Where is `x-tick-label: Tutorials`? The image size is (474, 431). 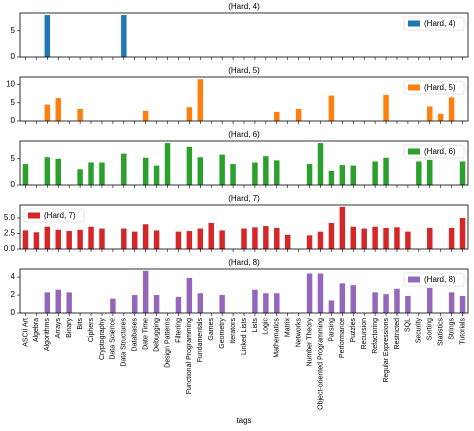 x-tick-label: Tutorials is located at coordinates (462, 331).